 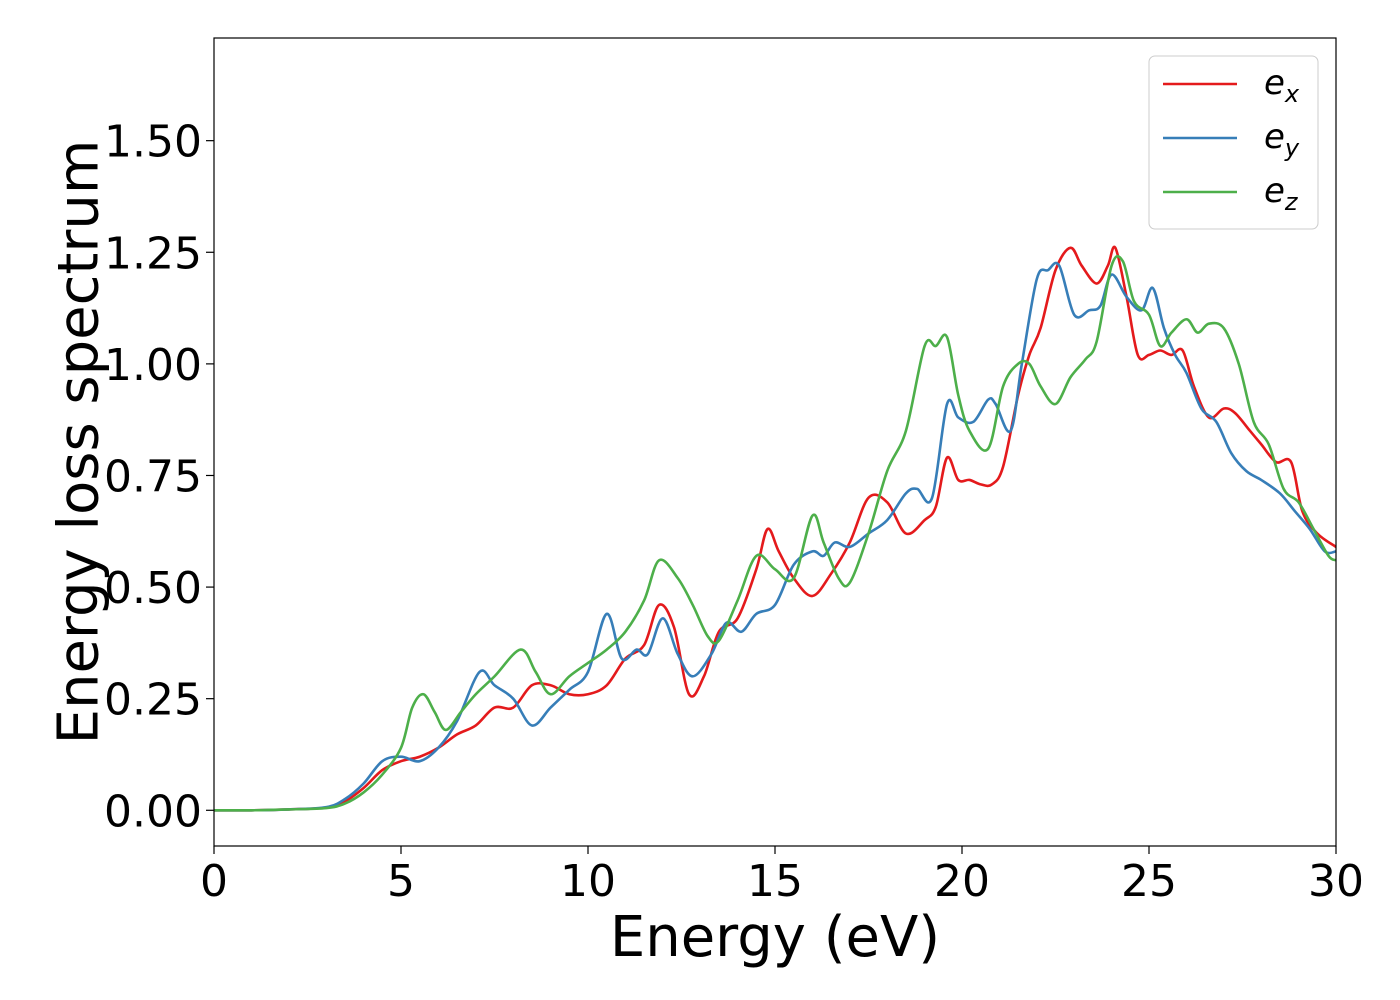 I want to click on y-tick-label: 0.00, so click(x=153, y=811).